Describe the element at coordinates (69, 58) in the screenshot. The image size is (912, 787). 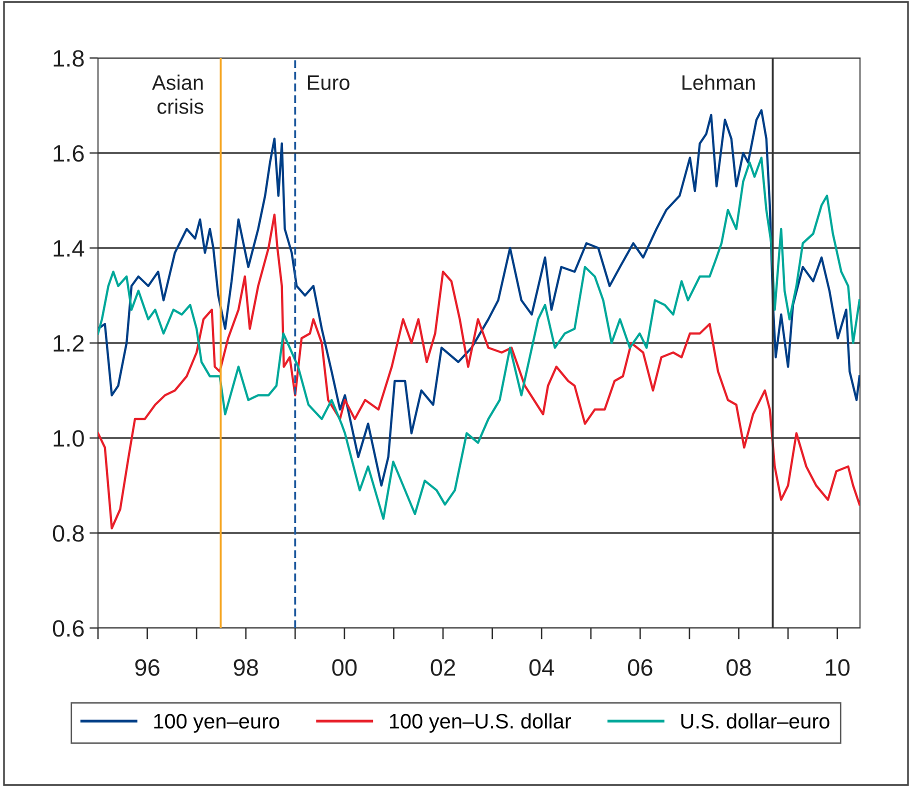
I see `y-tick-label: 1.8` at that location.